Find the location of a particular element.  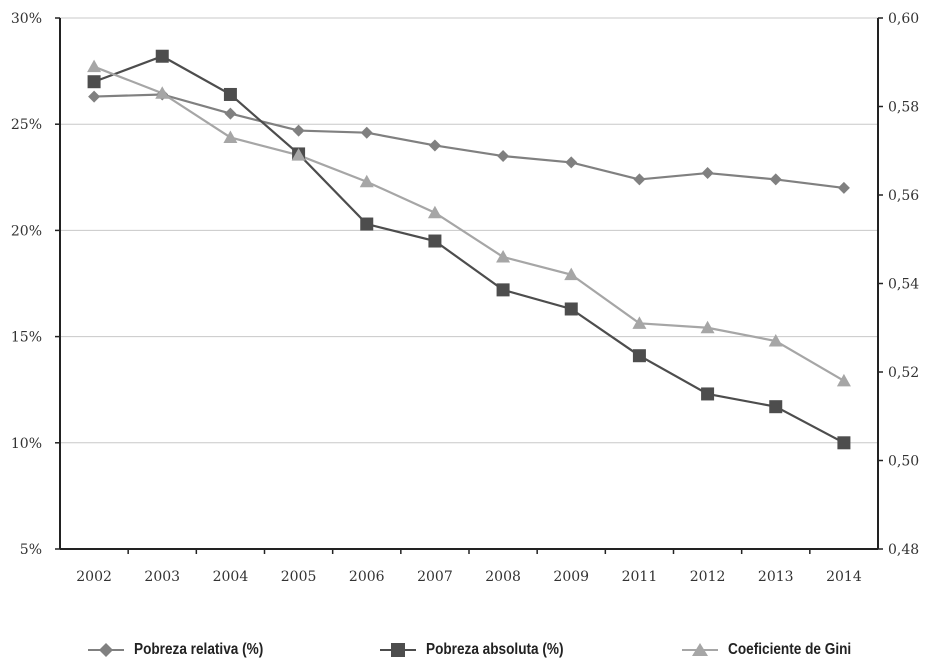

x-tick-label: 2009 is located at coordinates (571, 577).